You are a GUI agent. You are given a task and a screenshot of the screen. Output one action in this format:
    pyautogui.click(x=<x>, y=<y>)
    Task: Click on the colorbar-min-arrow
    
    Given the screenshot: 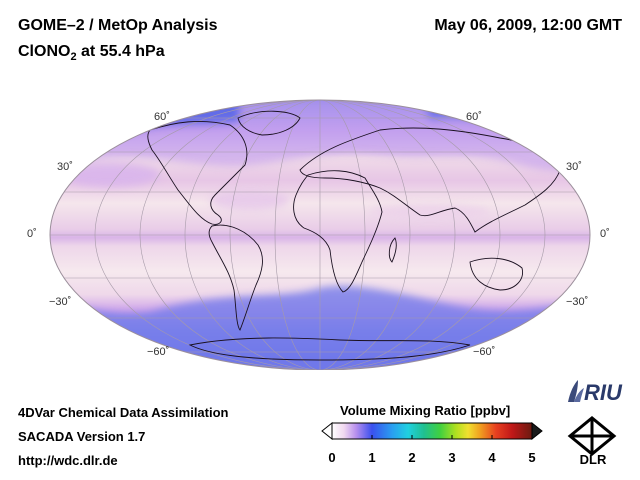 What is the action you would take?
    pyautogui.click(x=327, y=431)
    